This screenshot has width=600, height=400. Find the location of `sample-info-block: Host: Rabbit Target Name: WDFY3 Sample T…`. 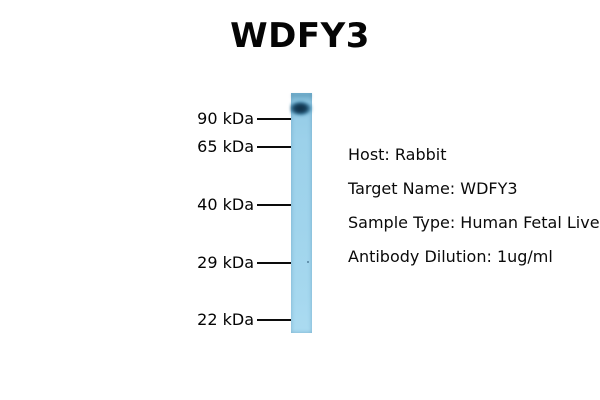

sample-info-block: Host: Rabbit Target Name: WDFY3 Sample T… is located at coordinates (474, 212).